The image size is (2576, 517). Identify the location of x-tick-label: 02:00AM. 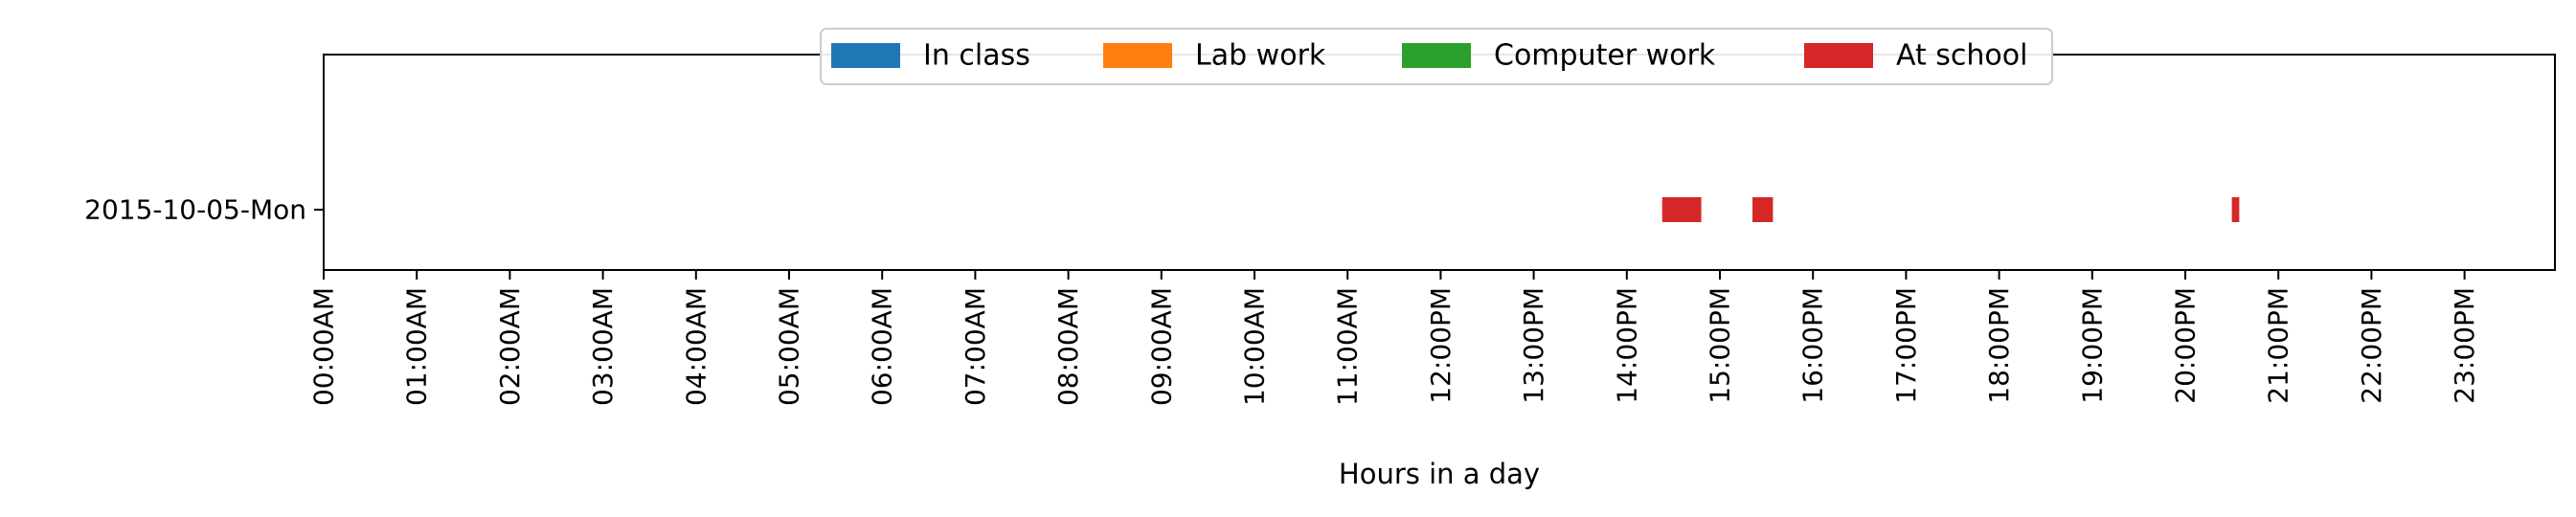
(510, 346).